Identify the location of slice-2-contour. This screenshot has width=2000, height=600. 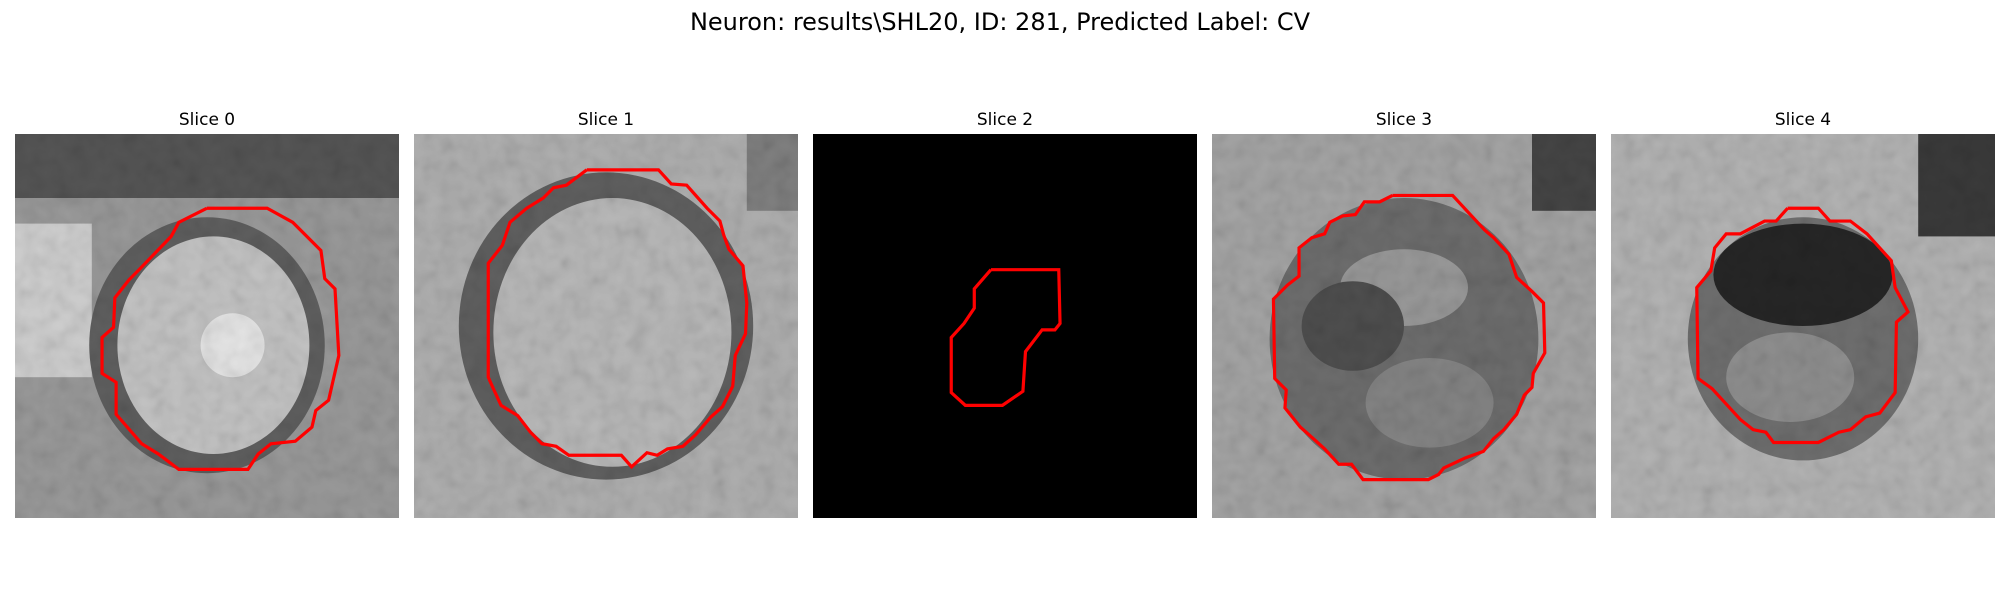
(1005, 337).